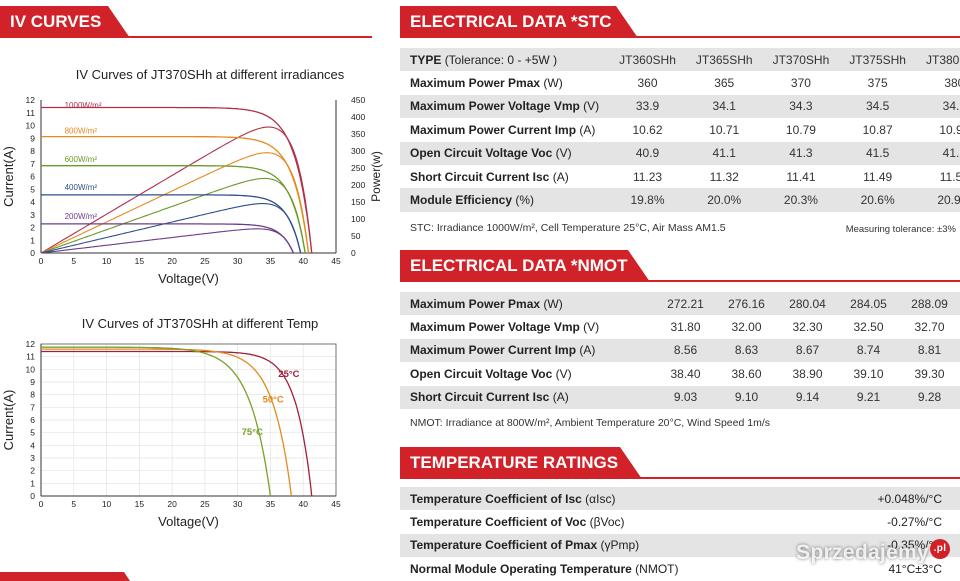 The width and height of the screenshot is (960, 581). What do you see at coordinates (32, 445) in the screenshot?
I see `y-tick-label: 4` at bounding box center [32, 445].